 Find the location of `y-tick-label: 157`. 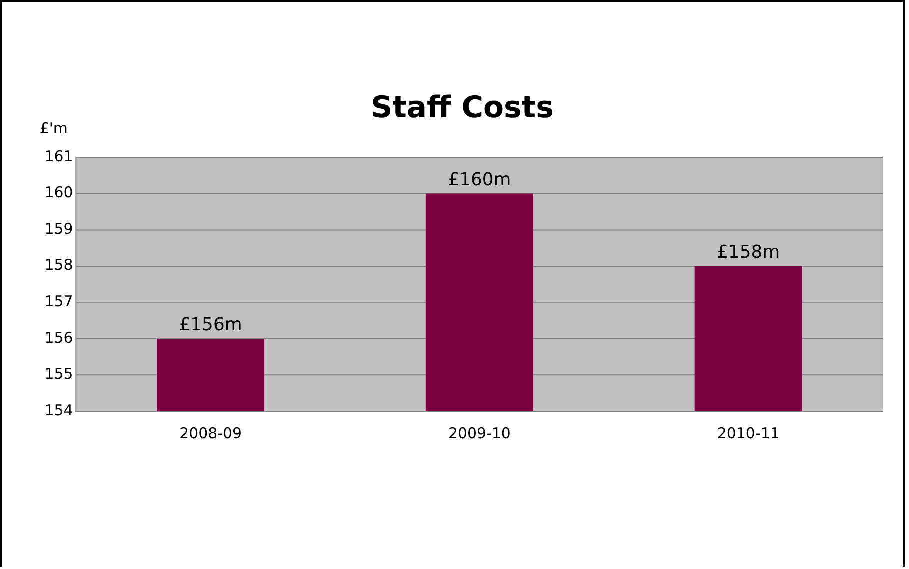

y-tick-label: 157 is located at coordinates (59, 301).